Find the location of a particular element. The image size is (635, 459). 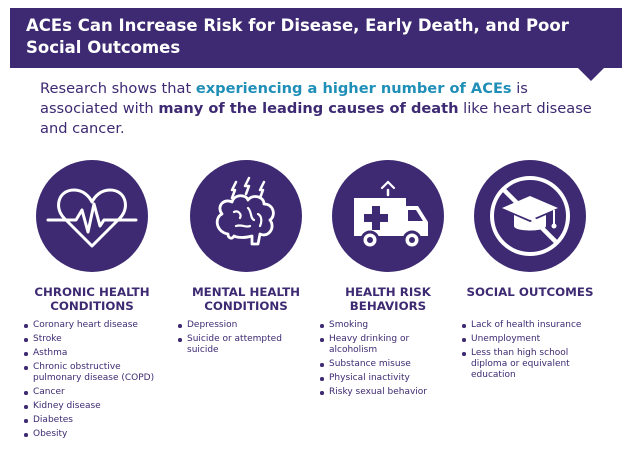

intro-highlight-1: experiencing a higher number of ACEs is located at coordinates (353, 88).